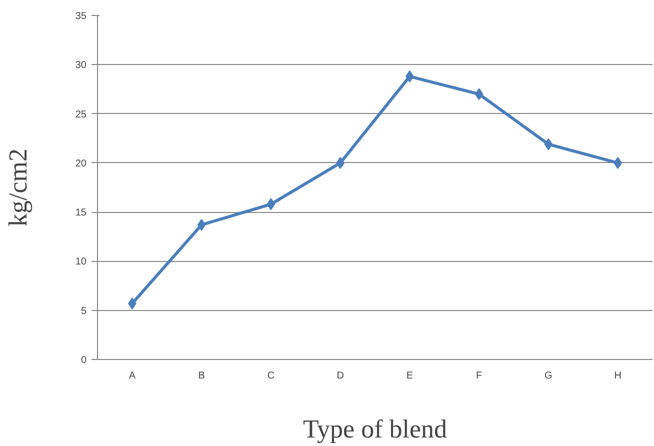  Describe the element at coordinates (81, 16) in the screenshot. I see `y-tick-label: 35` at that location.